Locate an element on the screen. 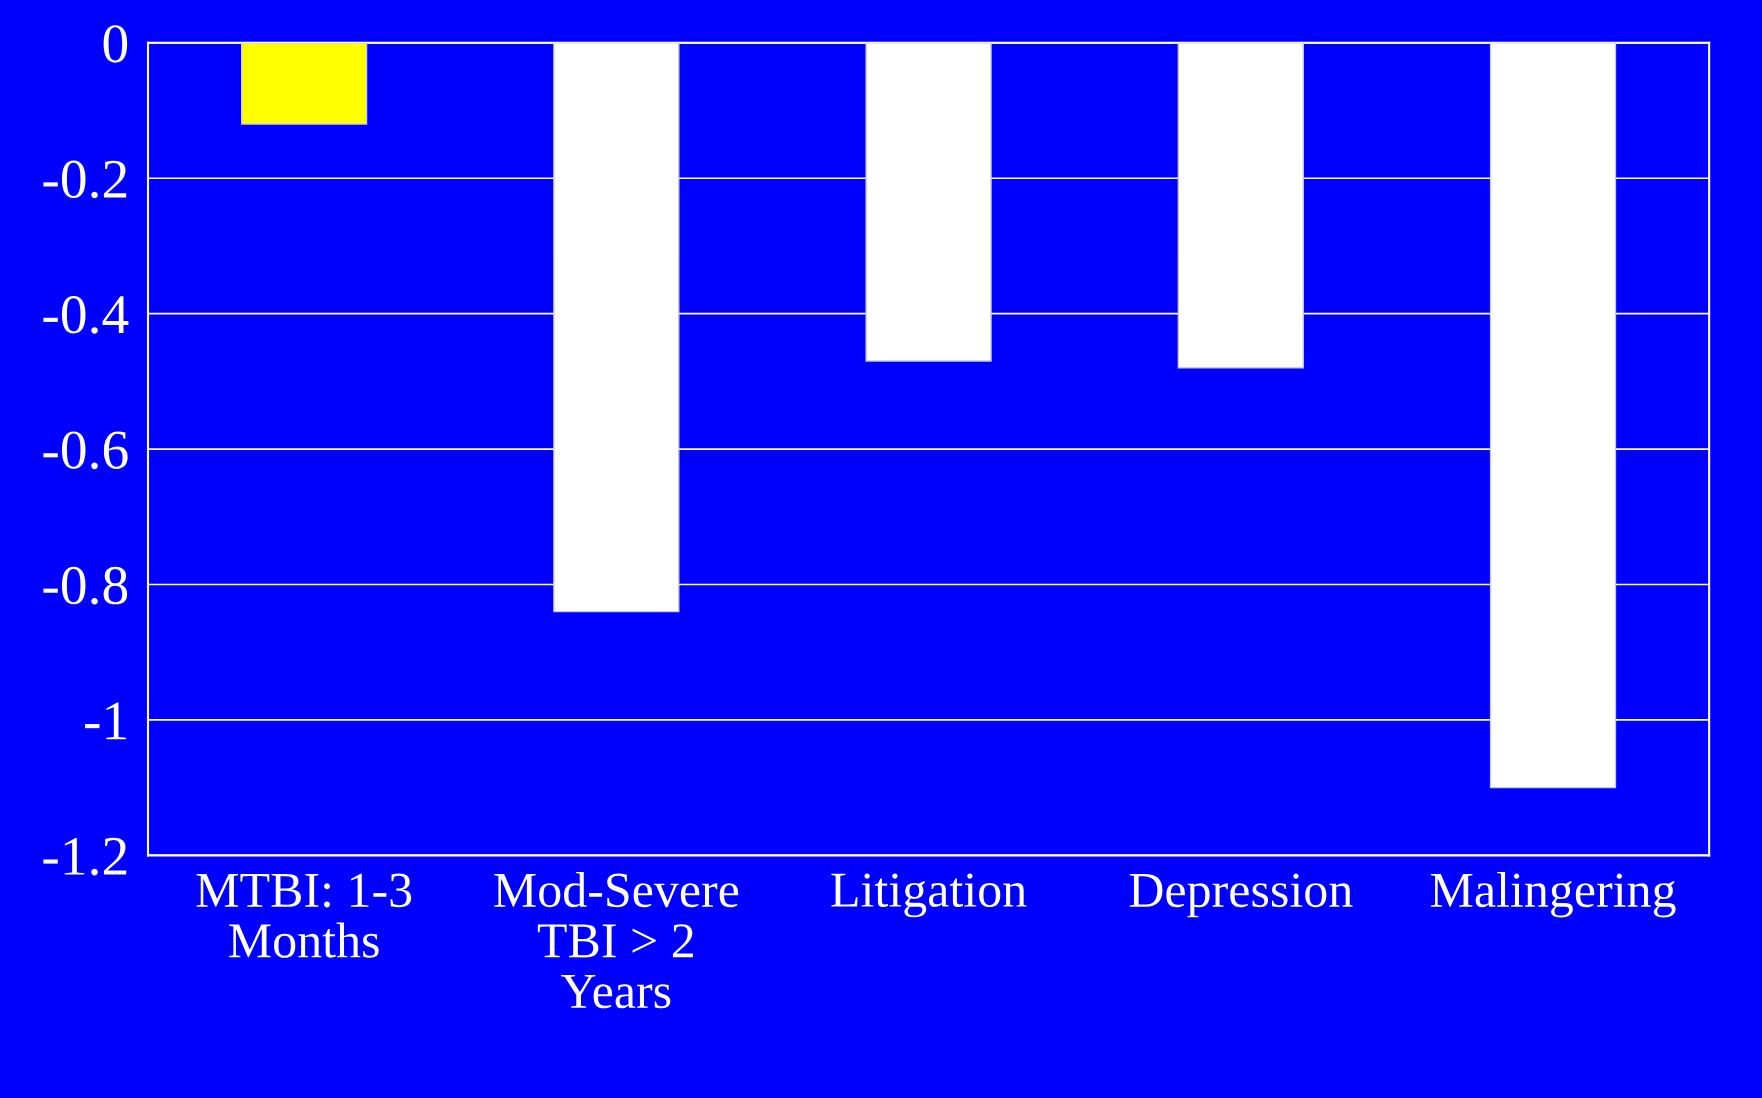 This screenshot has height=1098, width=1762. x-tick-label: Malingering is located at coordinates (1553, 895).